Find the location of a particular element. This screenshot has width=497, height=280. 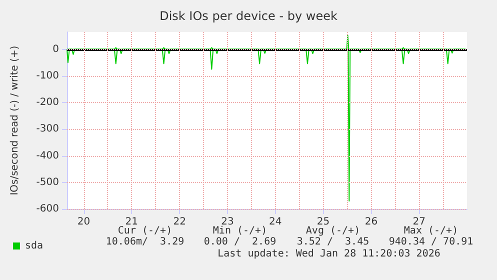

y-tick-label: -600 is located at coordinates (47, 209).